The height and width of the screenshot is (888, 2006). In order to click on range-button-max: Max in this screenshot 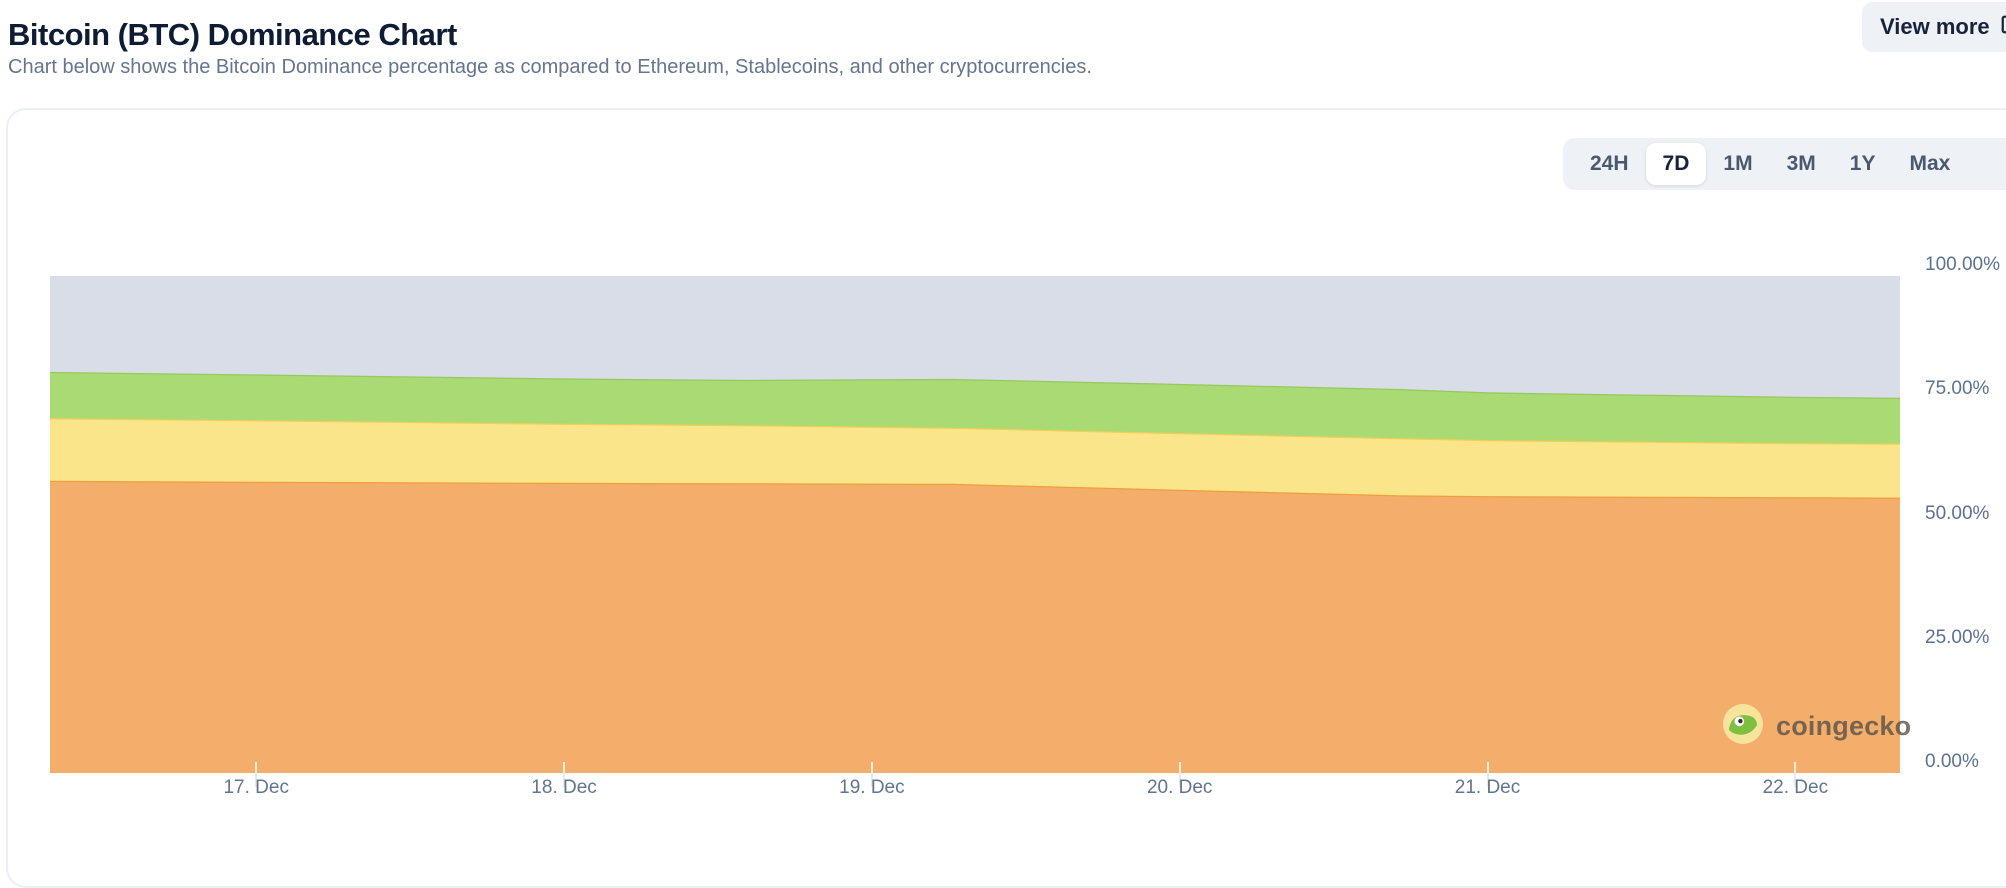, I will do `click(1929, 164)`.